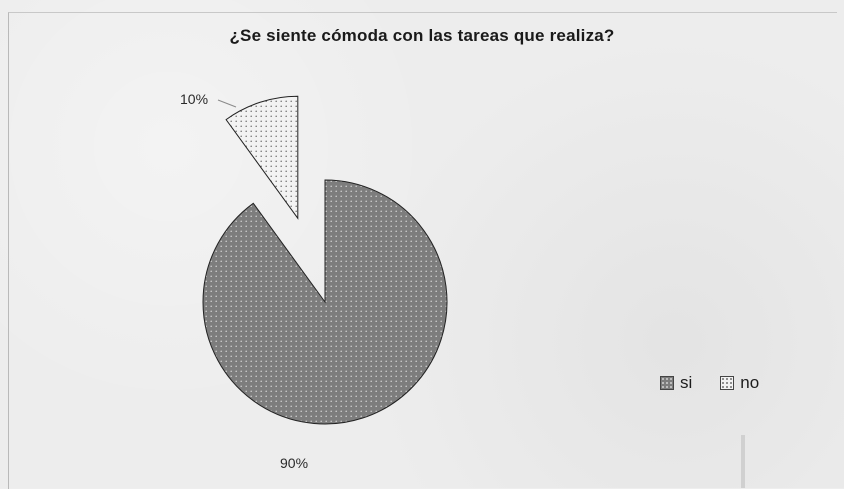  I want to click on legend-item-no: no, so click(739, 383).